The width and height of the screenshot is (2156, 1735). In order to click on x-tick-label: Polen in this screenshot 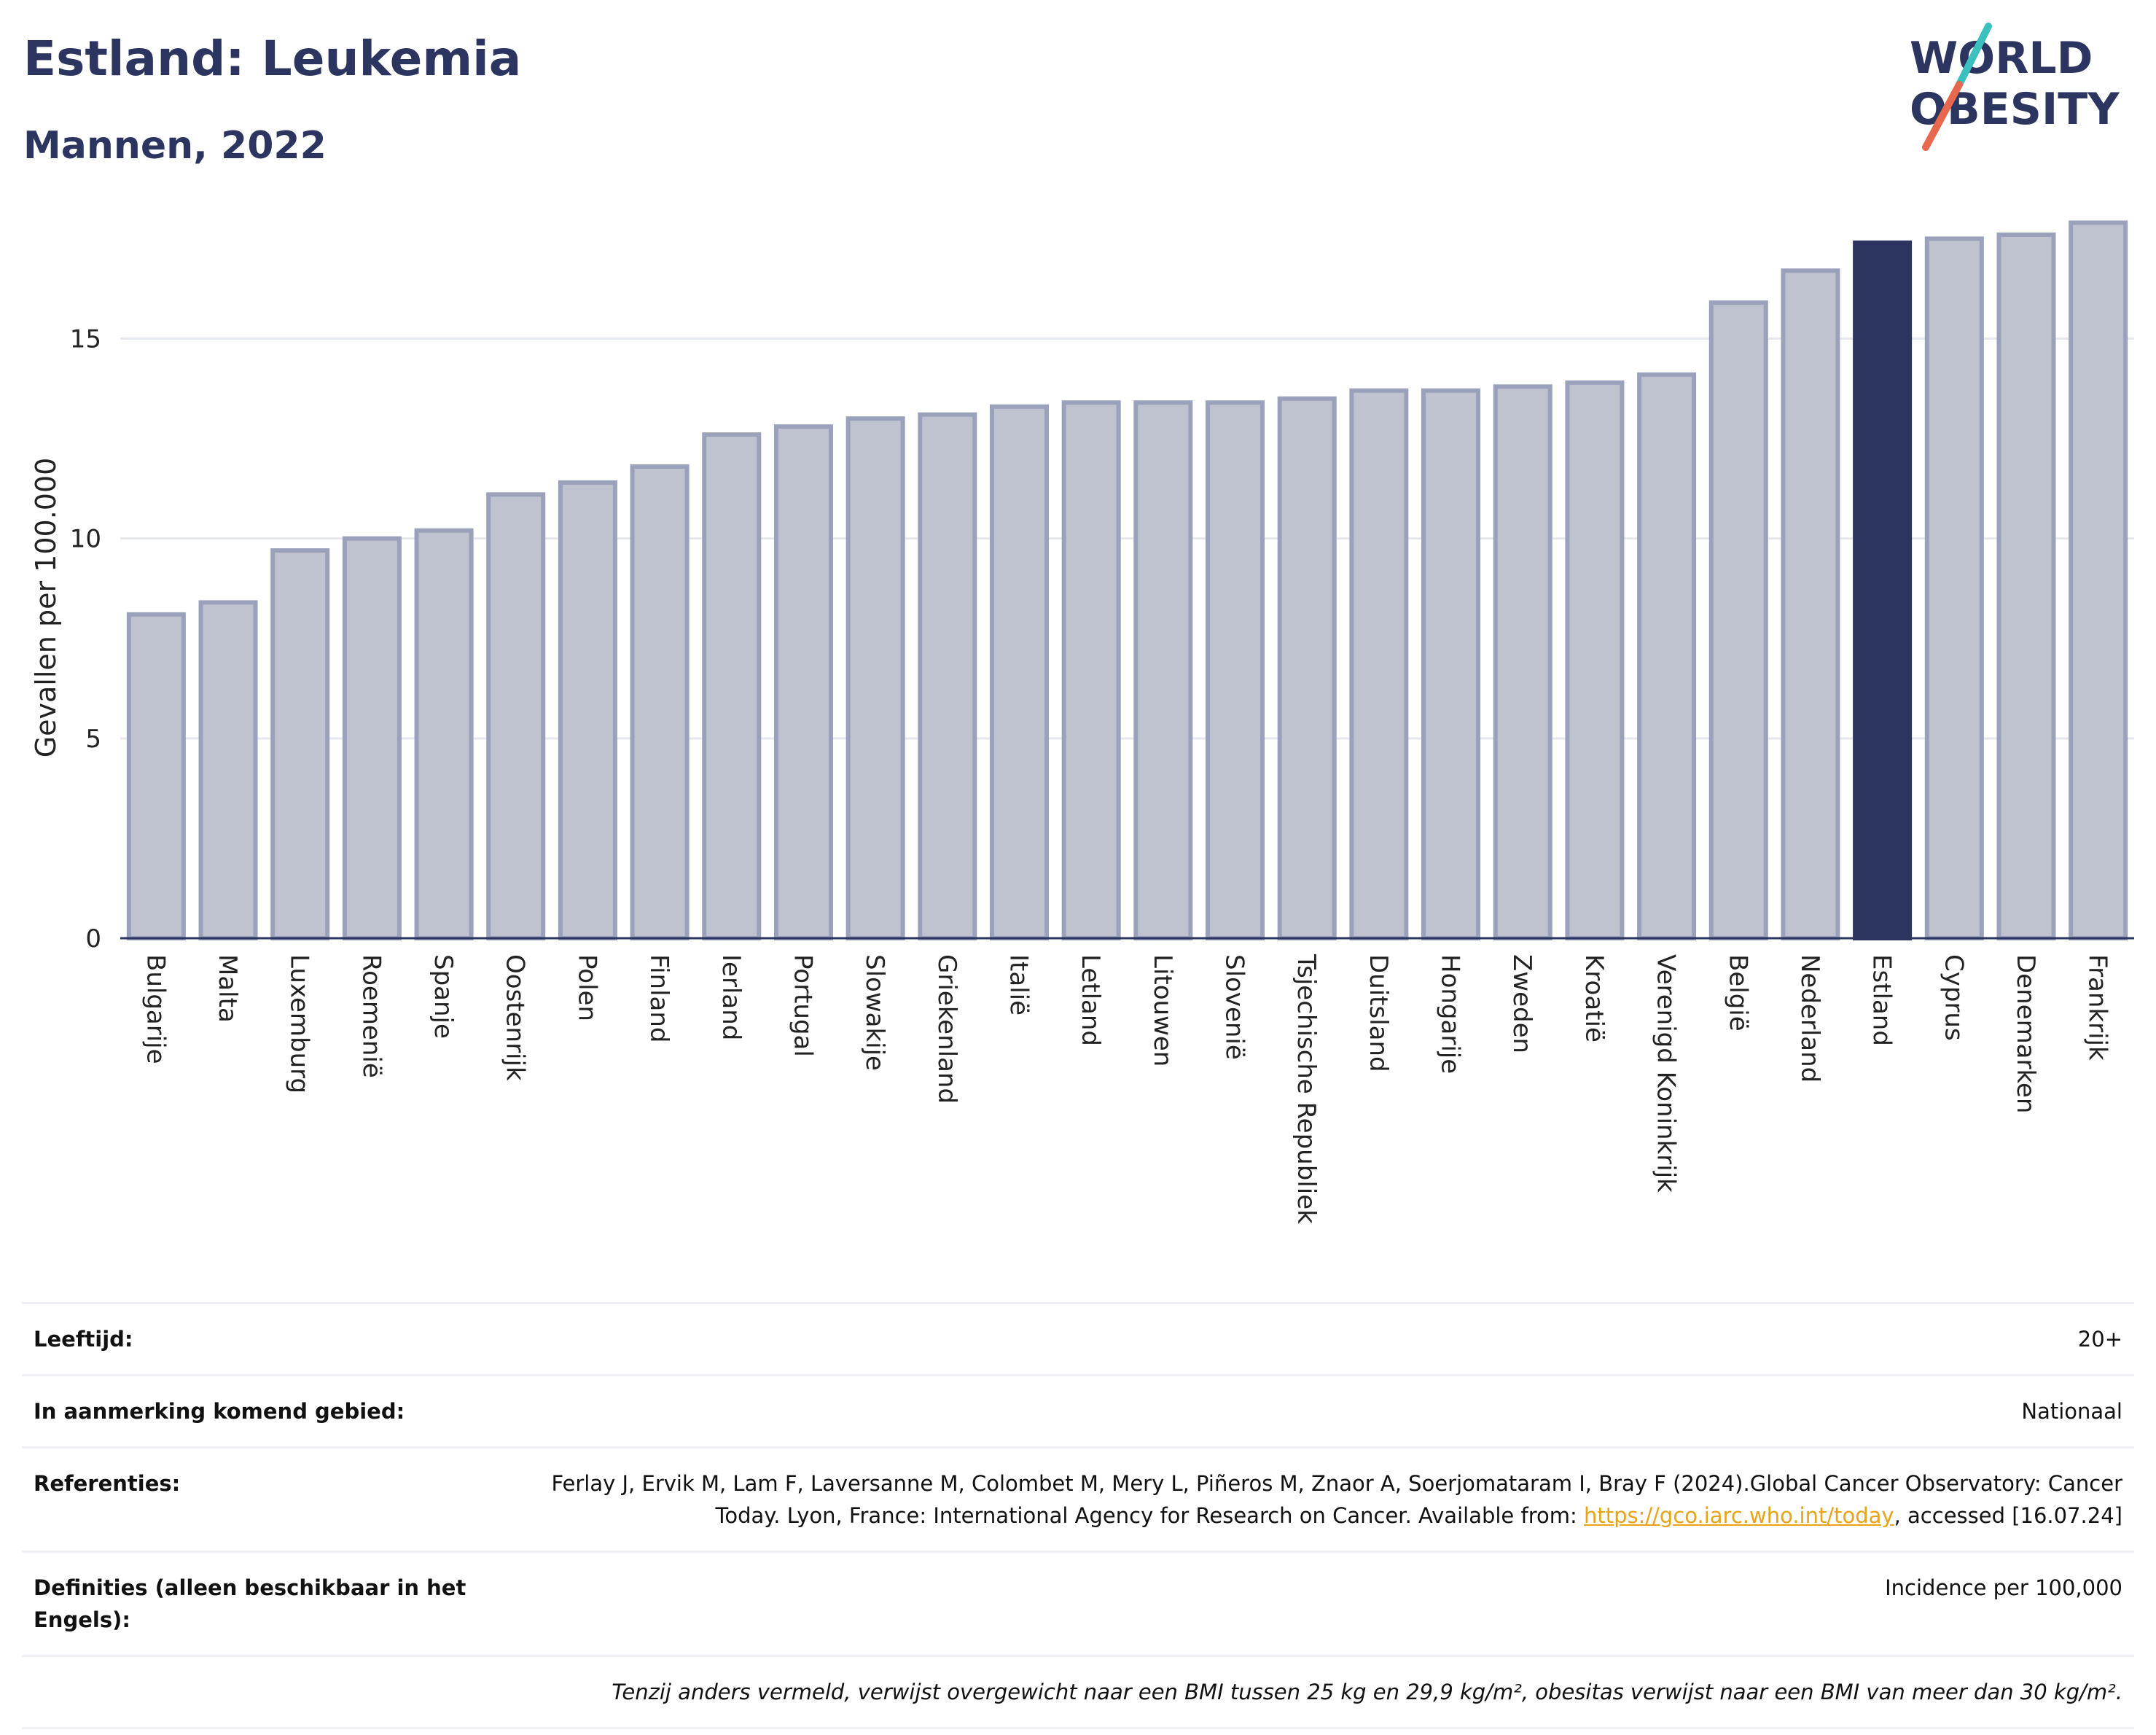, I will do `click(587, 987)`.